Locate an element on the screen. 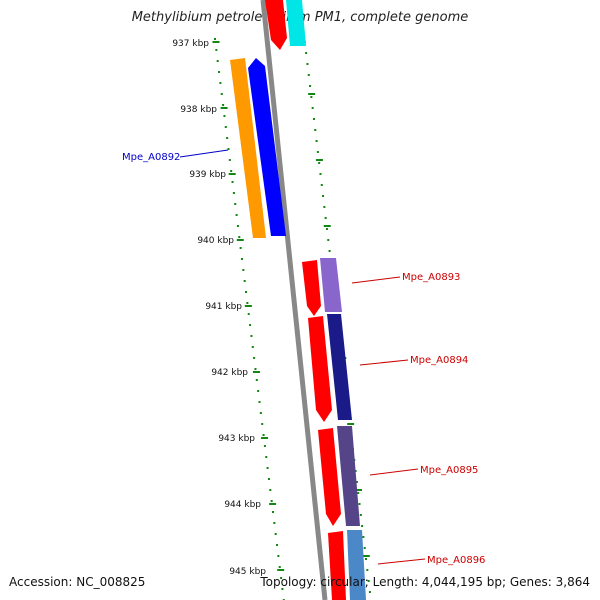  gene-group-mpe-a0896 is located at coordinates (347, 565).